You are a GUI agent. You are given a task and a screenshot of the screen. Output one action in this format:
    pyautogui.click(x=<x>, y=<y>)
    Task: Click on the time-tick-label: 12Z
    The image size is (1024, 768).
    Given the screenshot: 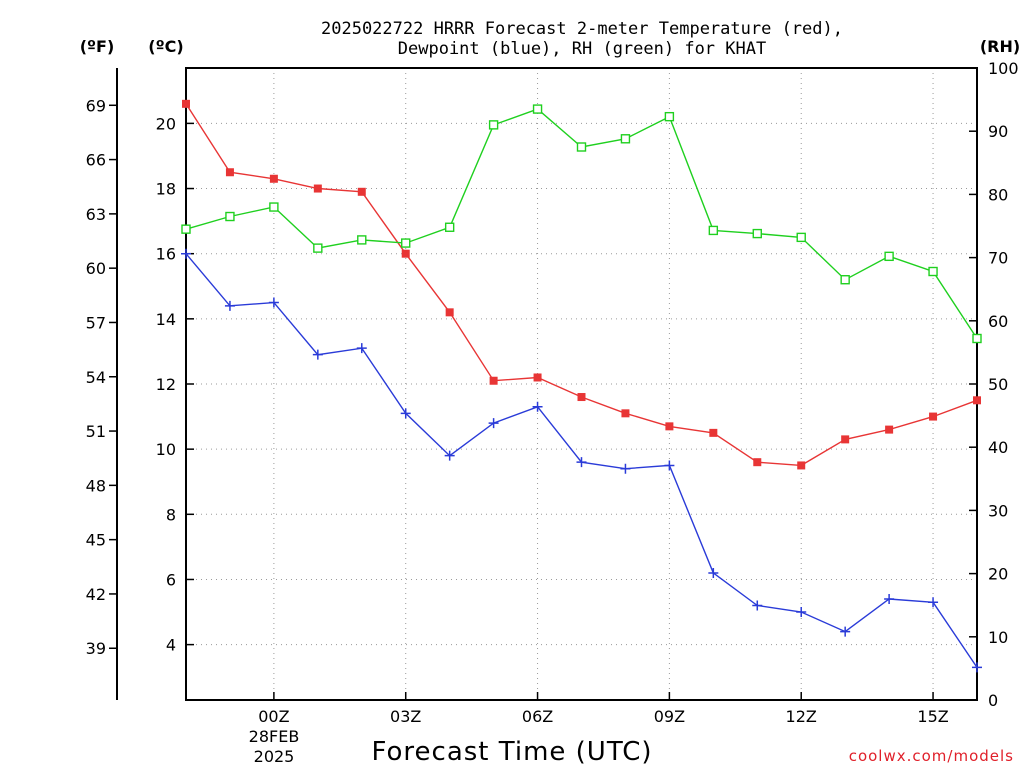 What is the action you would take?
    pyautogui.click(x=801, y=716)
    